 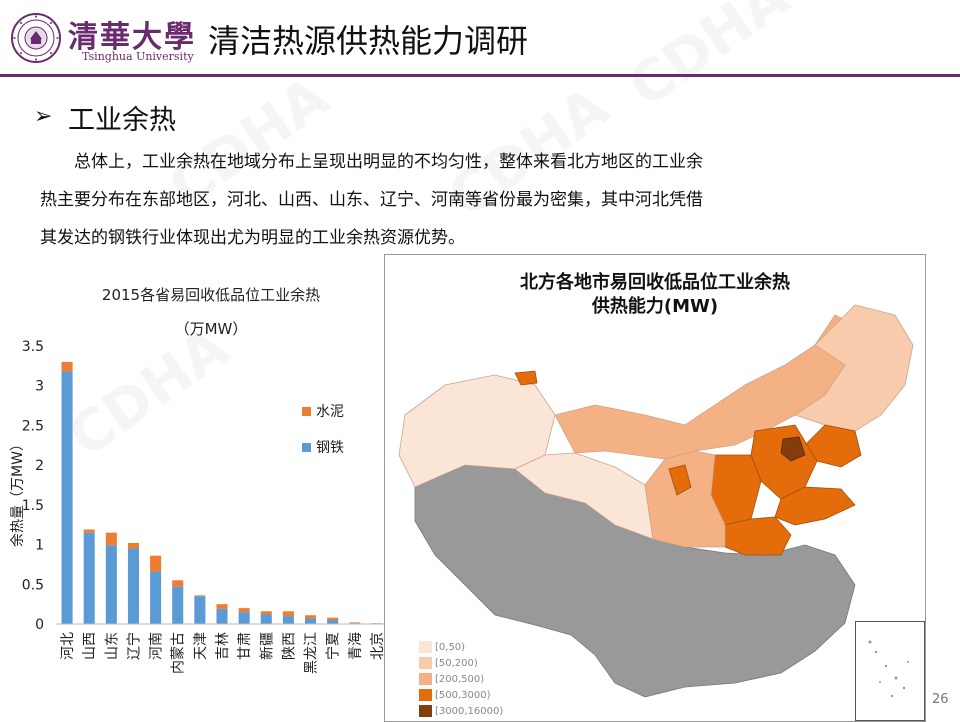 What do you see at coordinates (179, 653) in the screenshot?
I see `x-tick-label: 内蒙古` at bounding box center [179, 653].